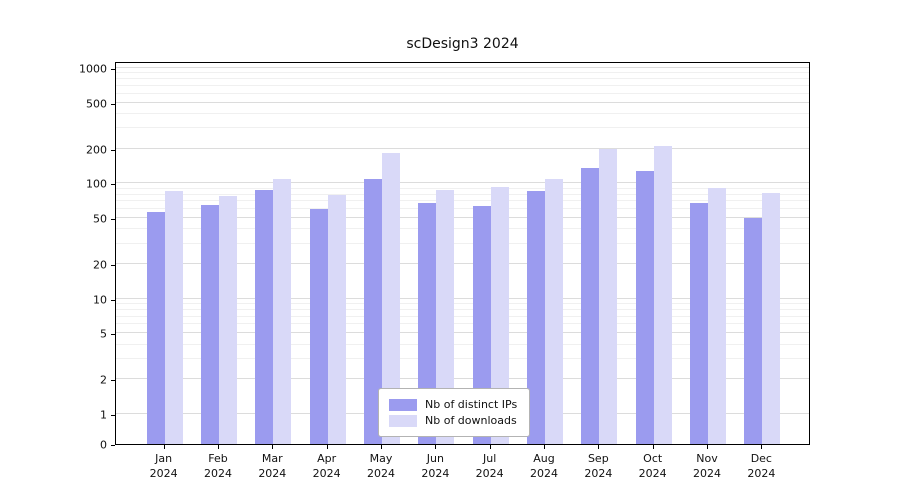  What do you see at coordinates (598, 467) in the screenshot?
I see `x-tick-label: Sep 2024` at bounding box center [598, 467].